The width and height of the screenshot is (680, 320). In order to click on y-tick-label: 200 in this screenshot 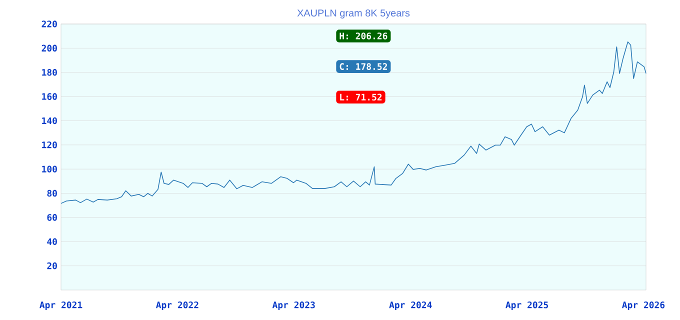, I will do `click(49, 48)`.